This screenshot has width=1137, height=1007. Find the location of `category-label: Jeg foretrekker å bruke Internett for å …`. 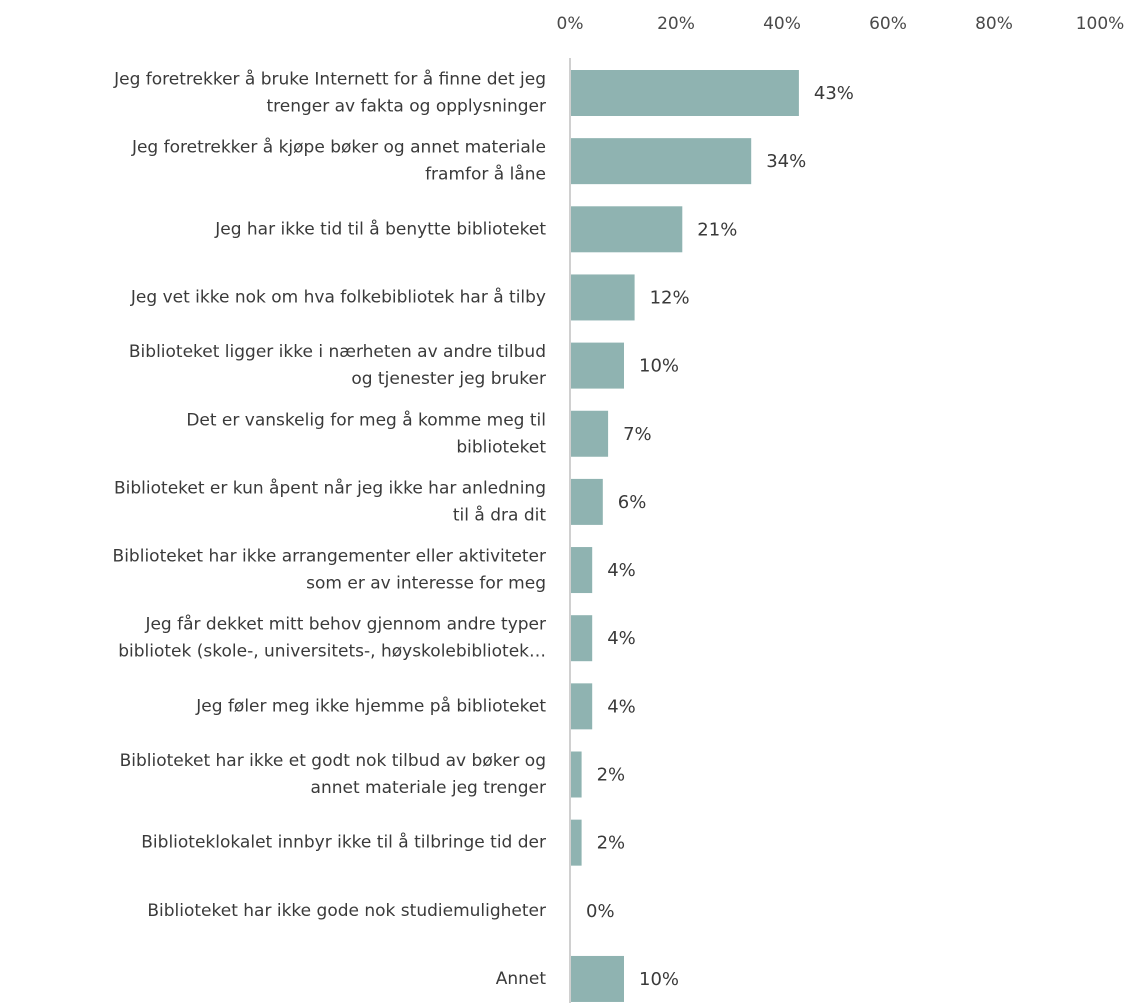

category-label: Jeg foretrekker å bruke Internett for å … is located at coordinates (329, 93).